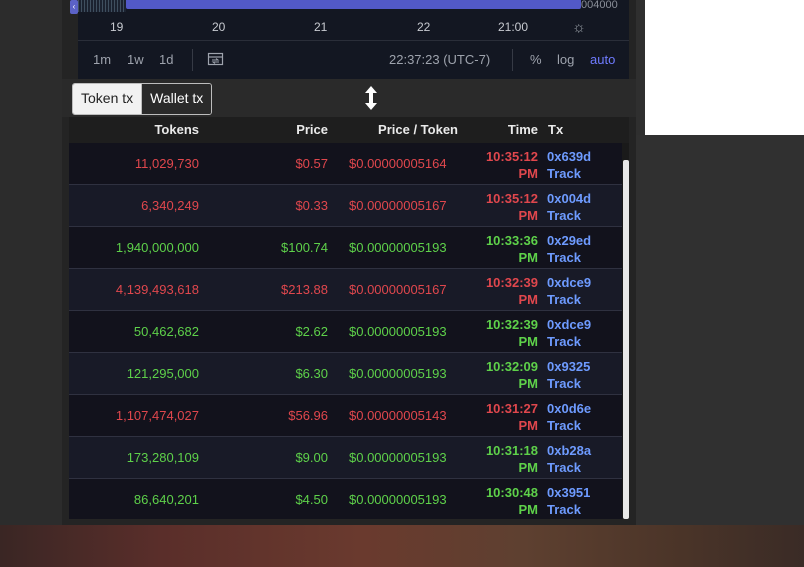 The width and height of the screenshot is (804, 567). What do you see at coordinates (311, 331) in the screenshot?
I see `price-cell: $2.62` at bounding box center [311, 331].